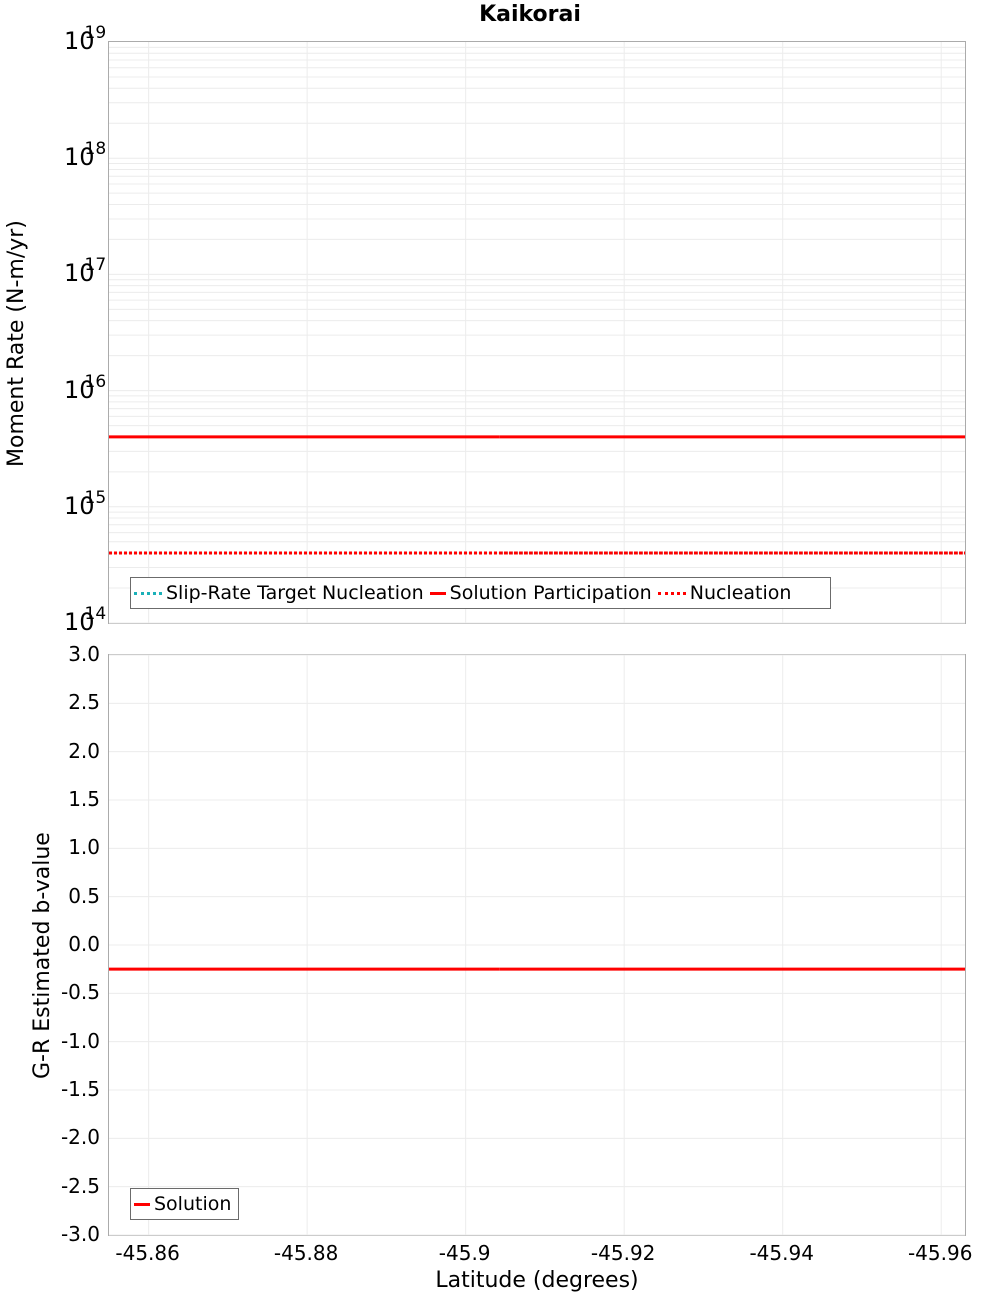 The width and height of the screenshot is (1000, 1300). Describe the element at coordinates (84, 702) in the screenshot. I see `y-tick-label: 2.5` at that location.